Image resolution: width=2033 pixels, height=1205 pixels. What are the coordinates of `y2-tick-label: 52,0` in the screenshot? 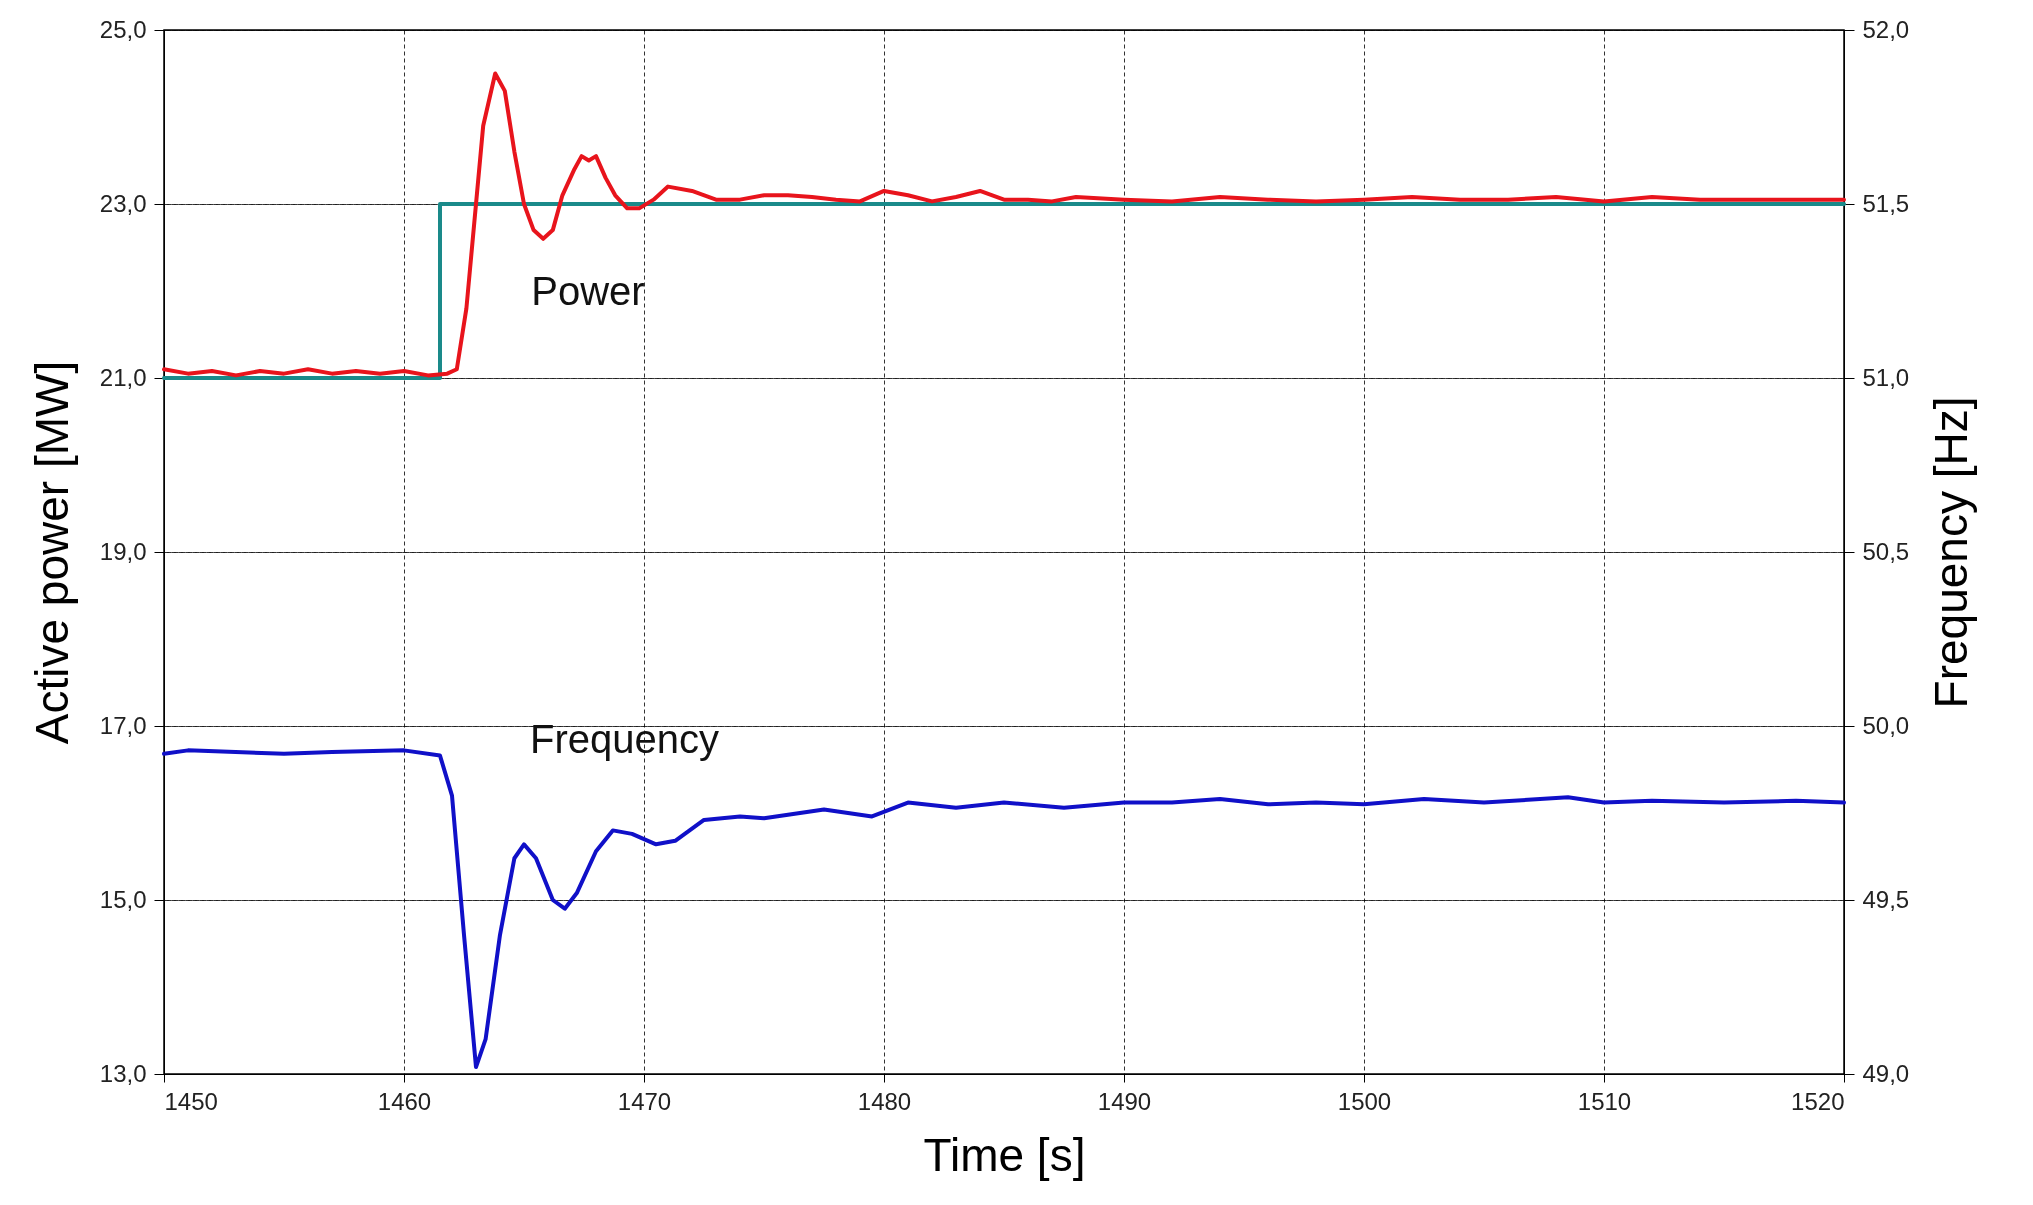 It's located at (1886, 29).